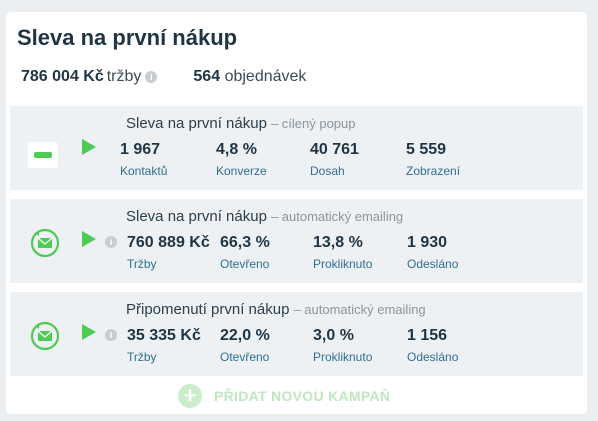 This screenshot has width=598, height=421. Describe the element at coordinates (342, 252) in the screenshot. I see `metric-clicked: 13,8 % Prokliknuto` at that location.